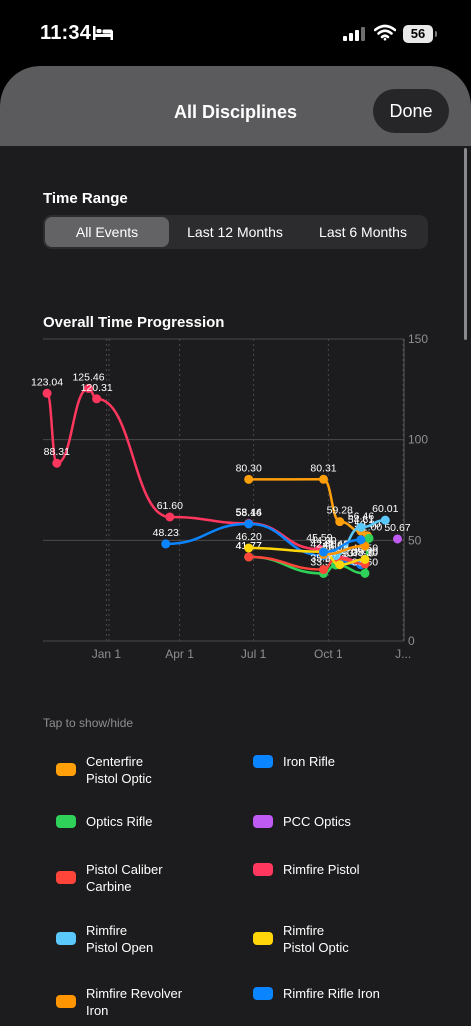 The width and height of the screenshot is (471, 1026). What do you see at coordinates (328, 654) in the screenshot?
I see `x-tick-label: Oct 1` at bounding box center [328, 654].